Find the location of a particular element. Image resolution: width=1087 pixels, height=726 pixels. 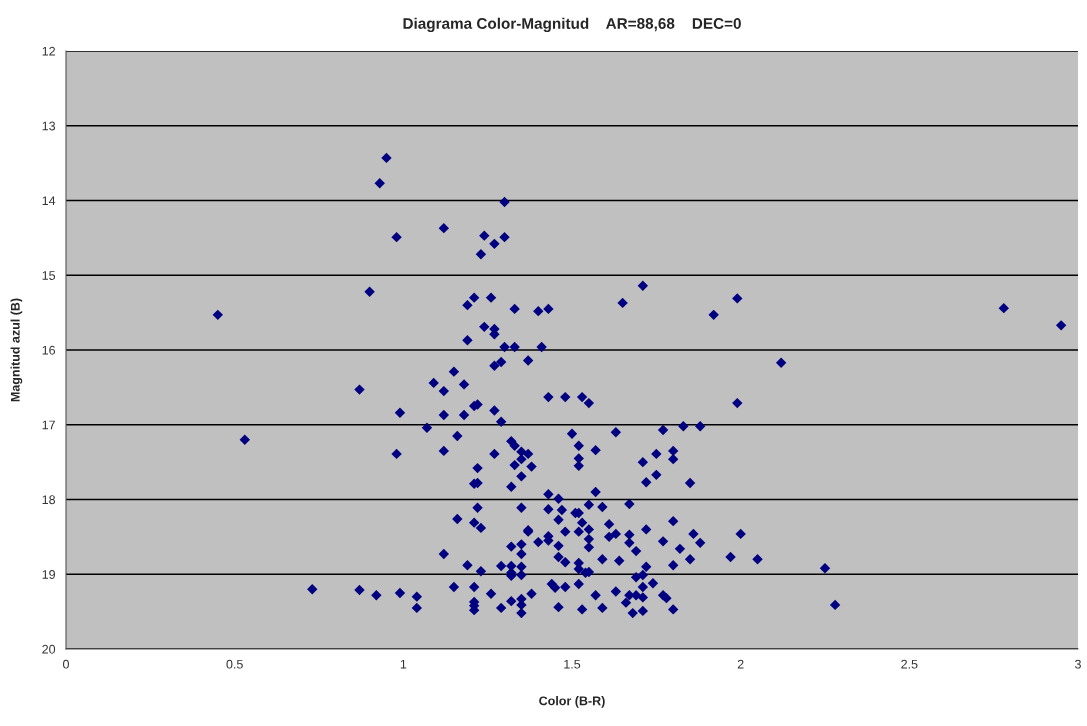

y-tick-label: 17 is located at coordinates (48, 425).